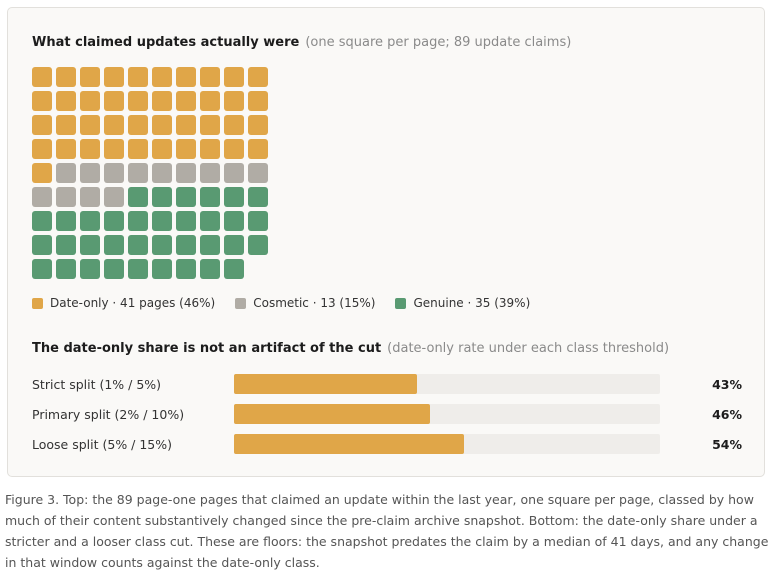 This screenshot has width=774, height=578. What do you see at coordinates (326, 384) in the screenshot?
I see `bar-strict` at bounding box center [326, 384].